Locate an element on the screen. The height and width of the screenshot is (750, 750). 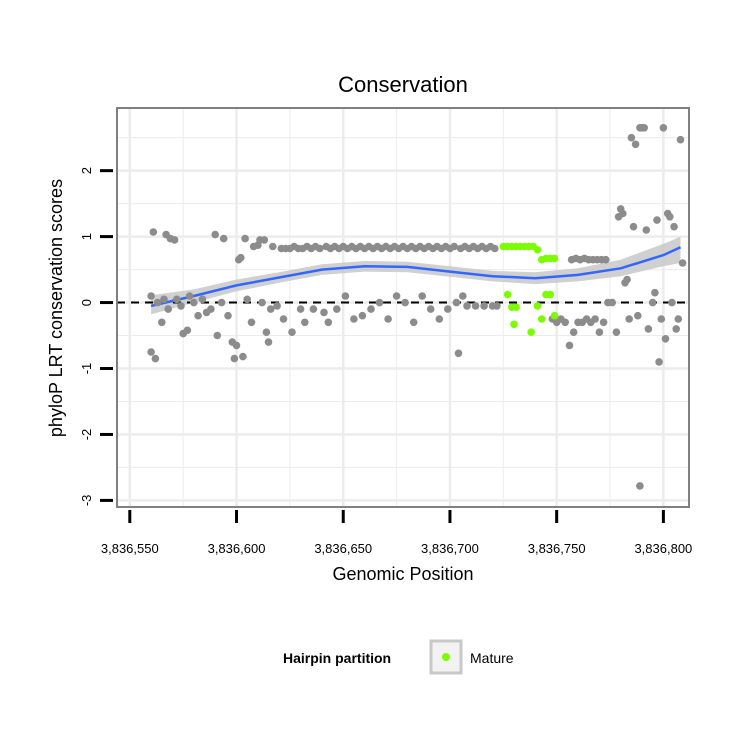
y-axis: -3 -2 -1 0 1 2 is located at coordinates (96, 336).